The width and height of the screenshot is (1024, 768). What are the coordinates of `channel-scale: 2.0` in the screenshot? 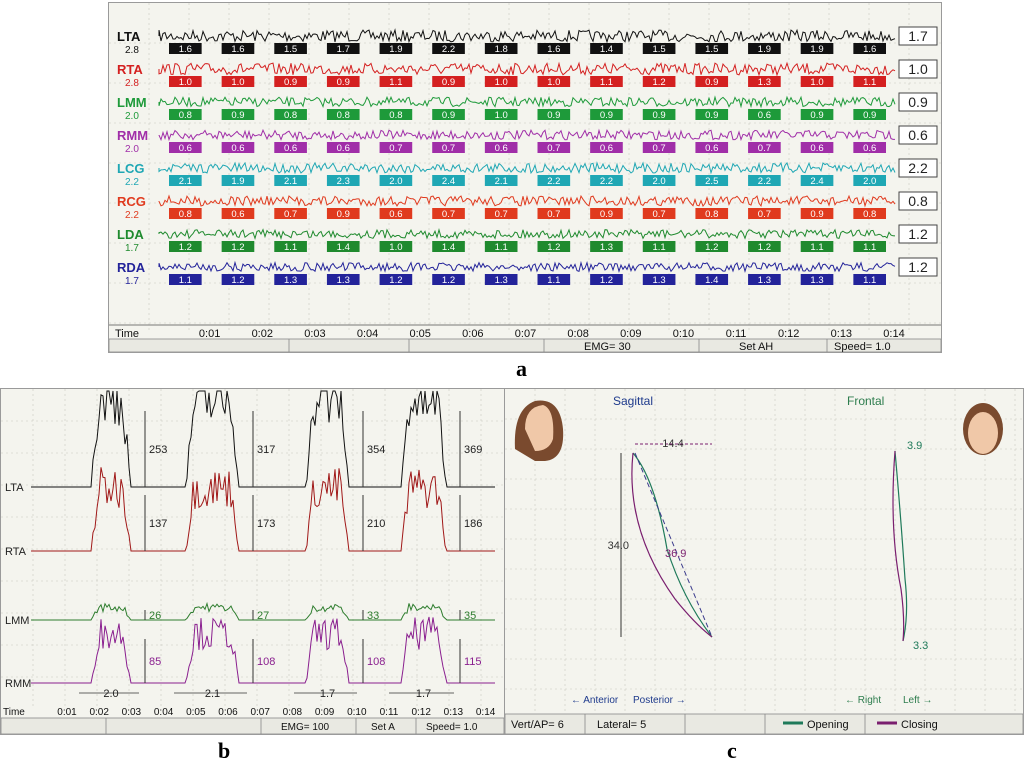 It's located at (132, 116).